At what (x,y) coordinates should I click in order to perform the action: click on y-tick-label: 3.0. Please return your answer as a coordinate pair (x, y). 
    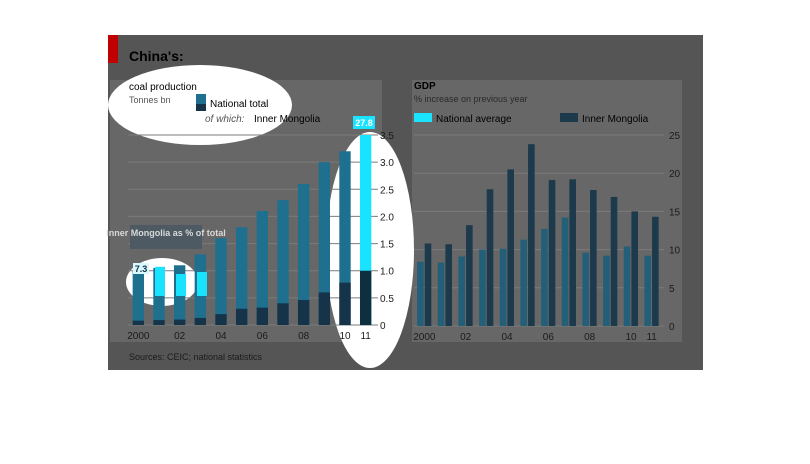
    Looking at the image, I should click on (387, 163).